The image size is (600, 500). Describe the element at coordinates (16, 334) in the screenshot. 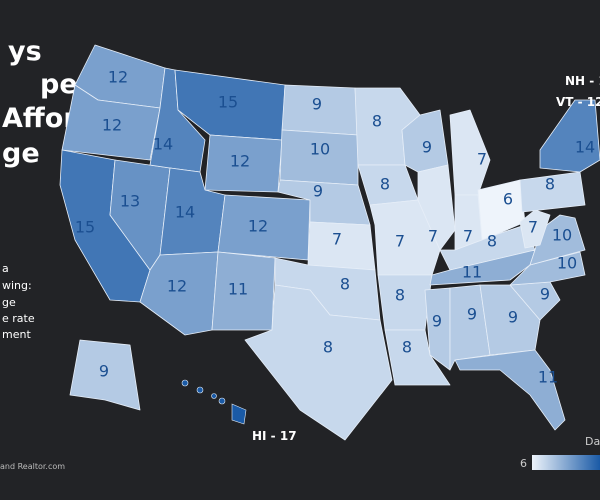

I see `note-line: ment` at that location.